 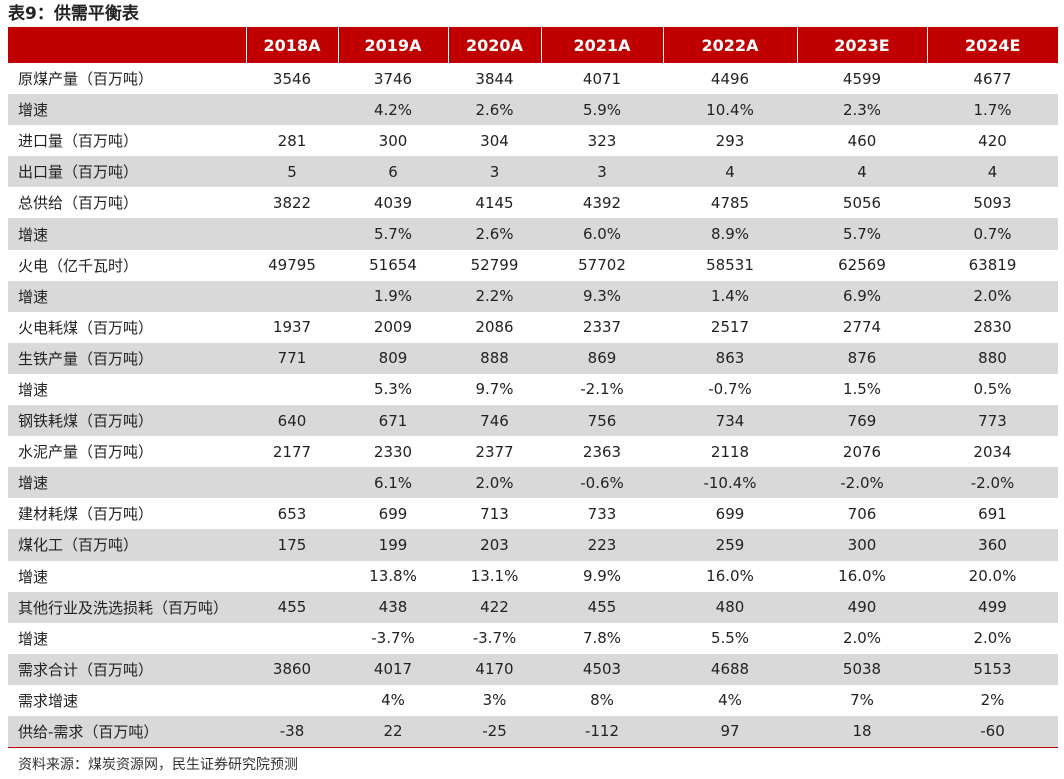 I want to click on value-cell-2021a: 733, so click(x=602, y=513).